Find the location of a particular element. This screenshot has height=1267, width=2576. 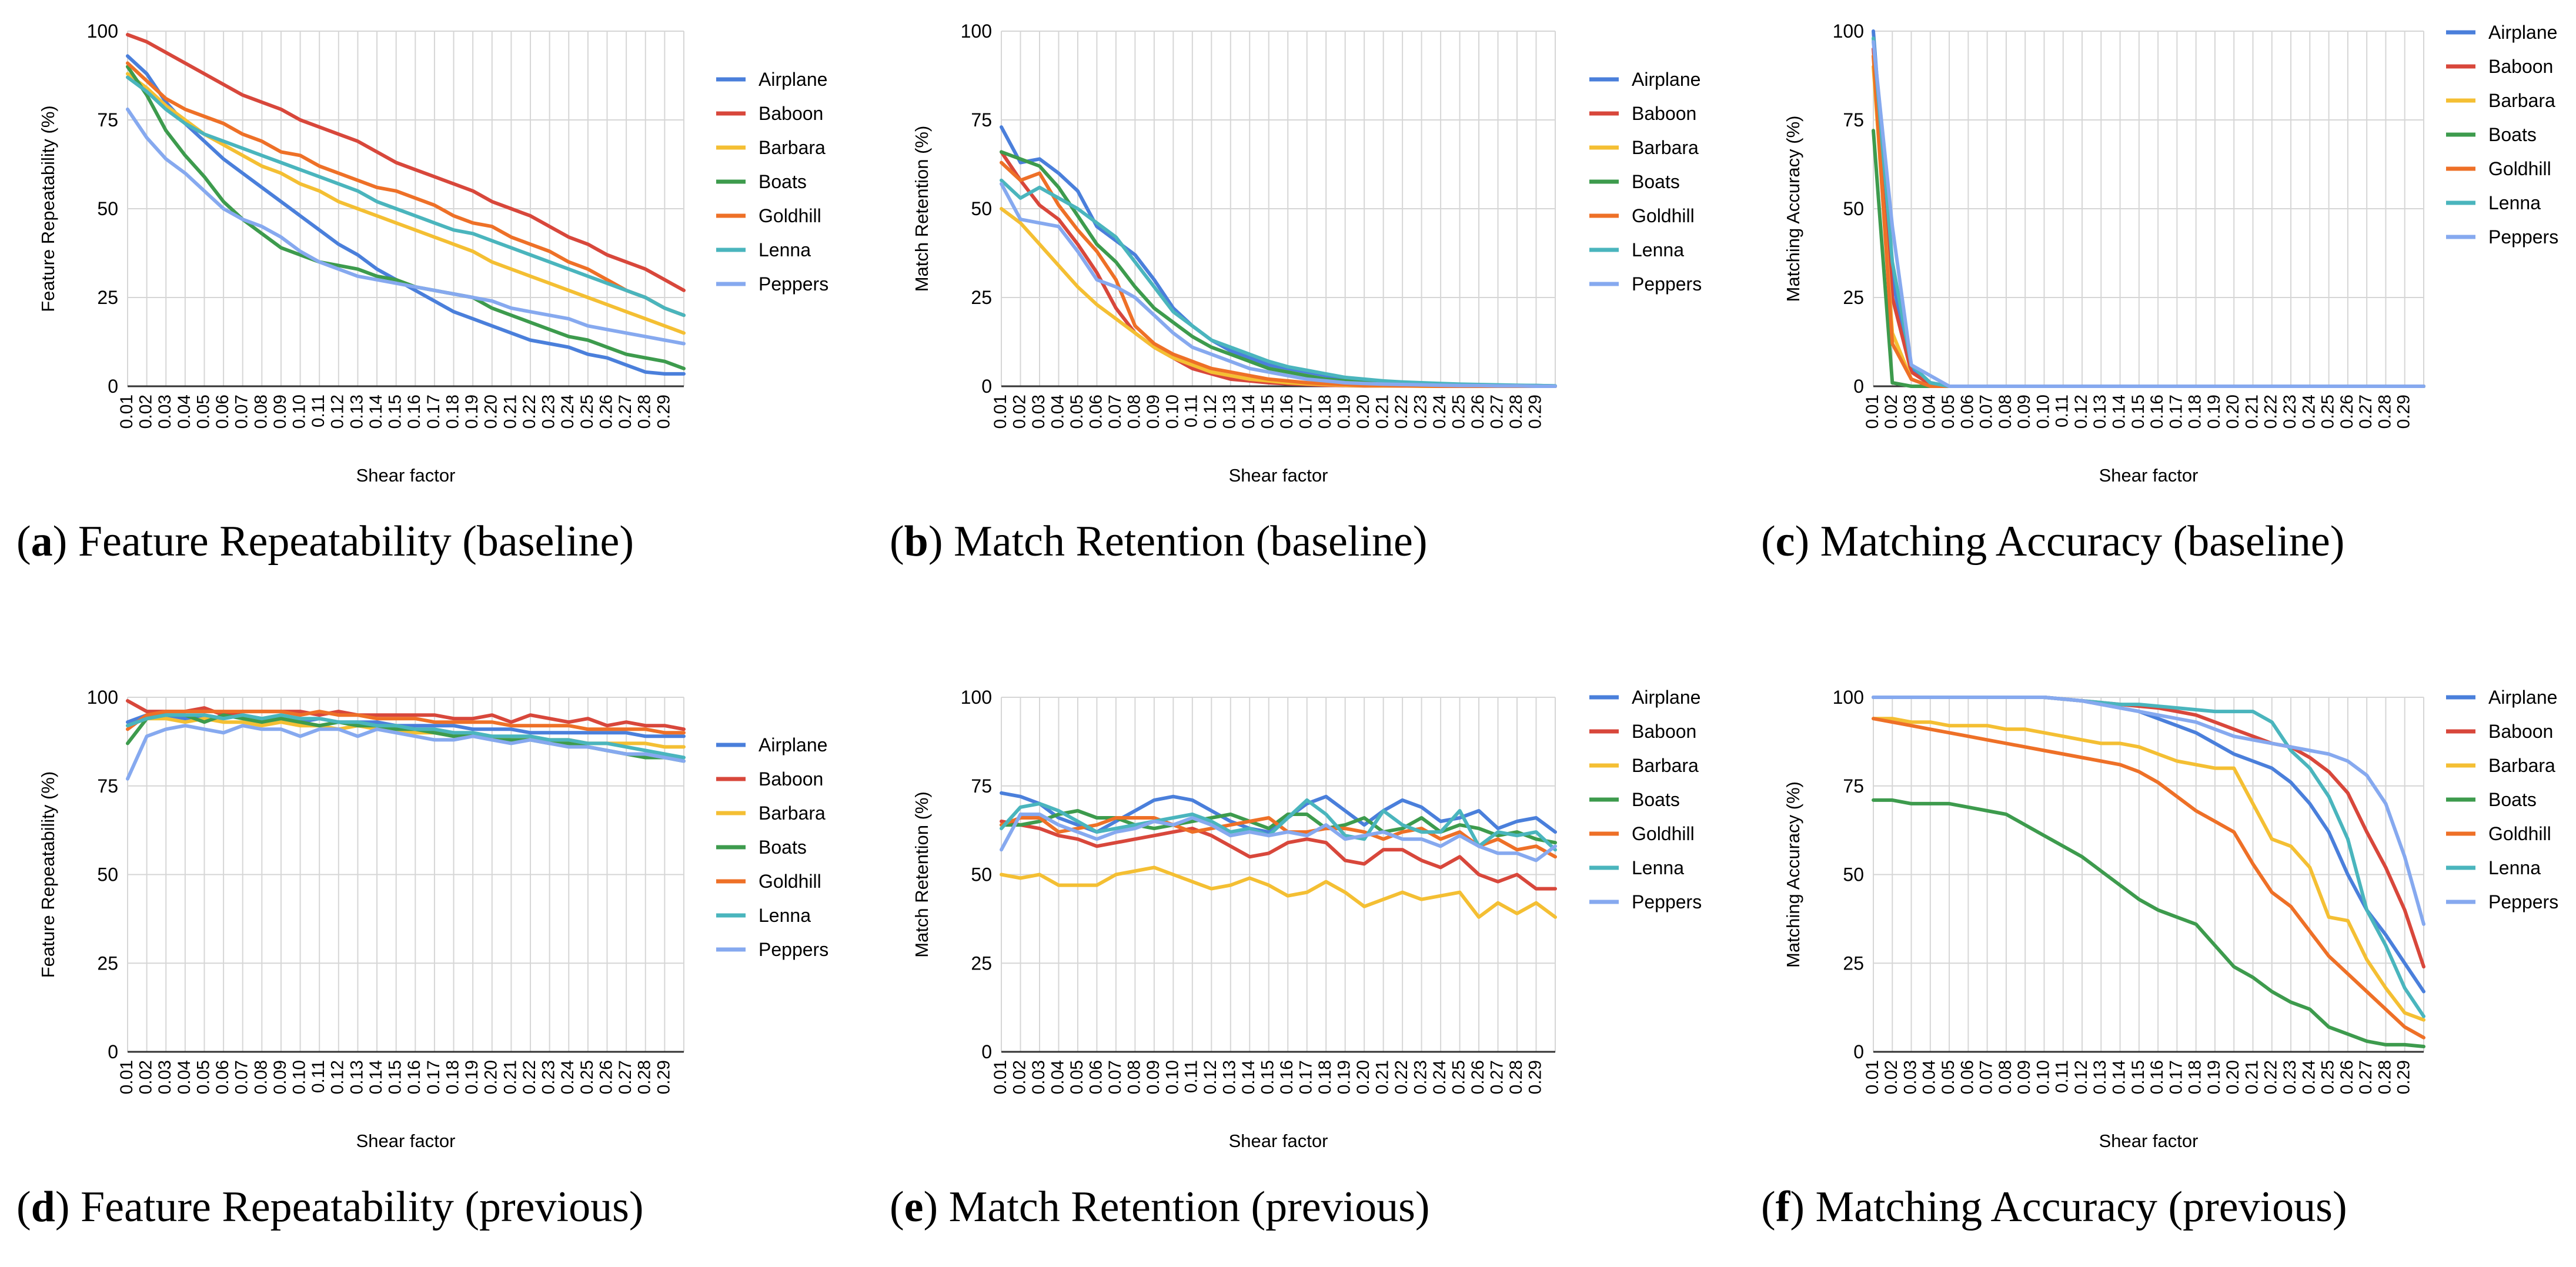

x-tick-label: 0.03 is located at coordinates (1910, 1077).